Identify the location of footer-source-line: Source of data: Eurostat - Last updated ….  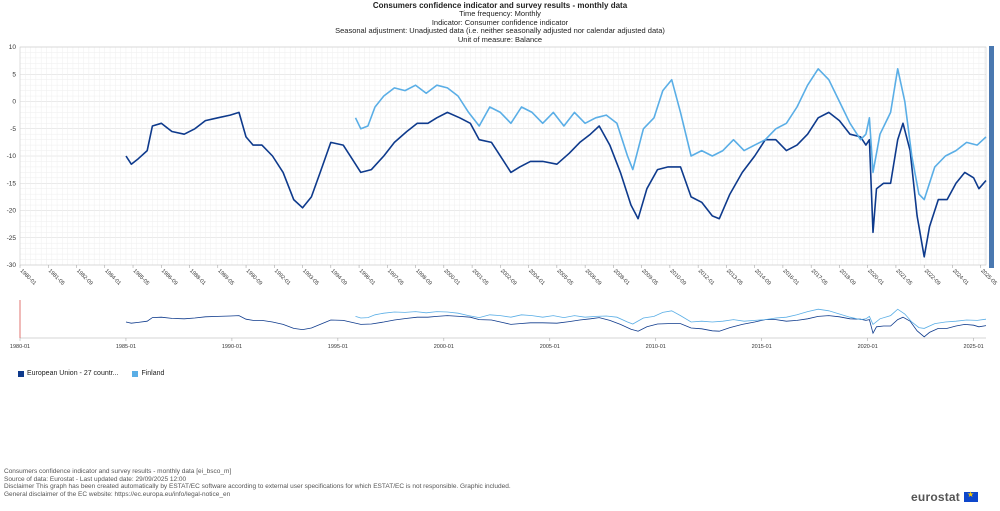
(95, 479).